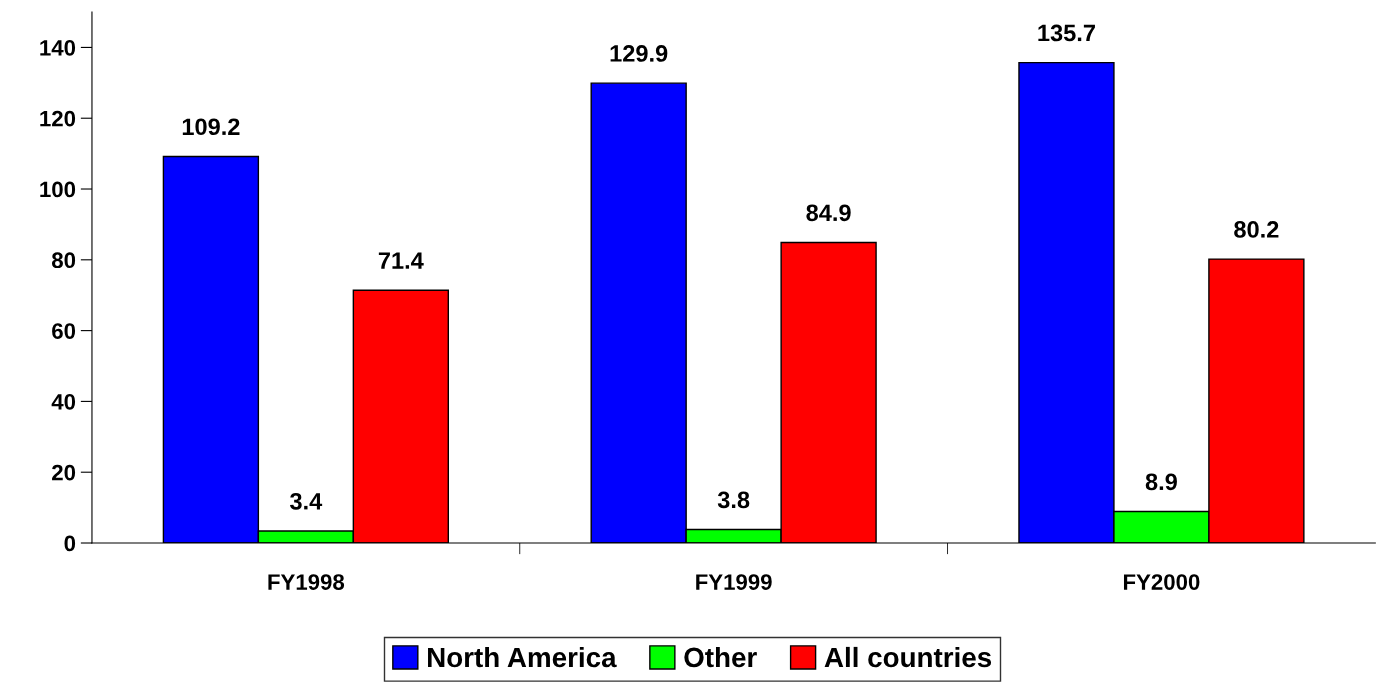  I want to click on y-tick-label: 100, so click(58, 189).